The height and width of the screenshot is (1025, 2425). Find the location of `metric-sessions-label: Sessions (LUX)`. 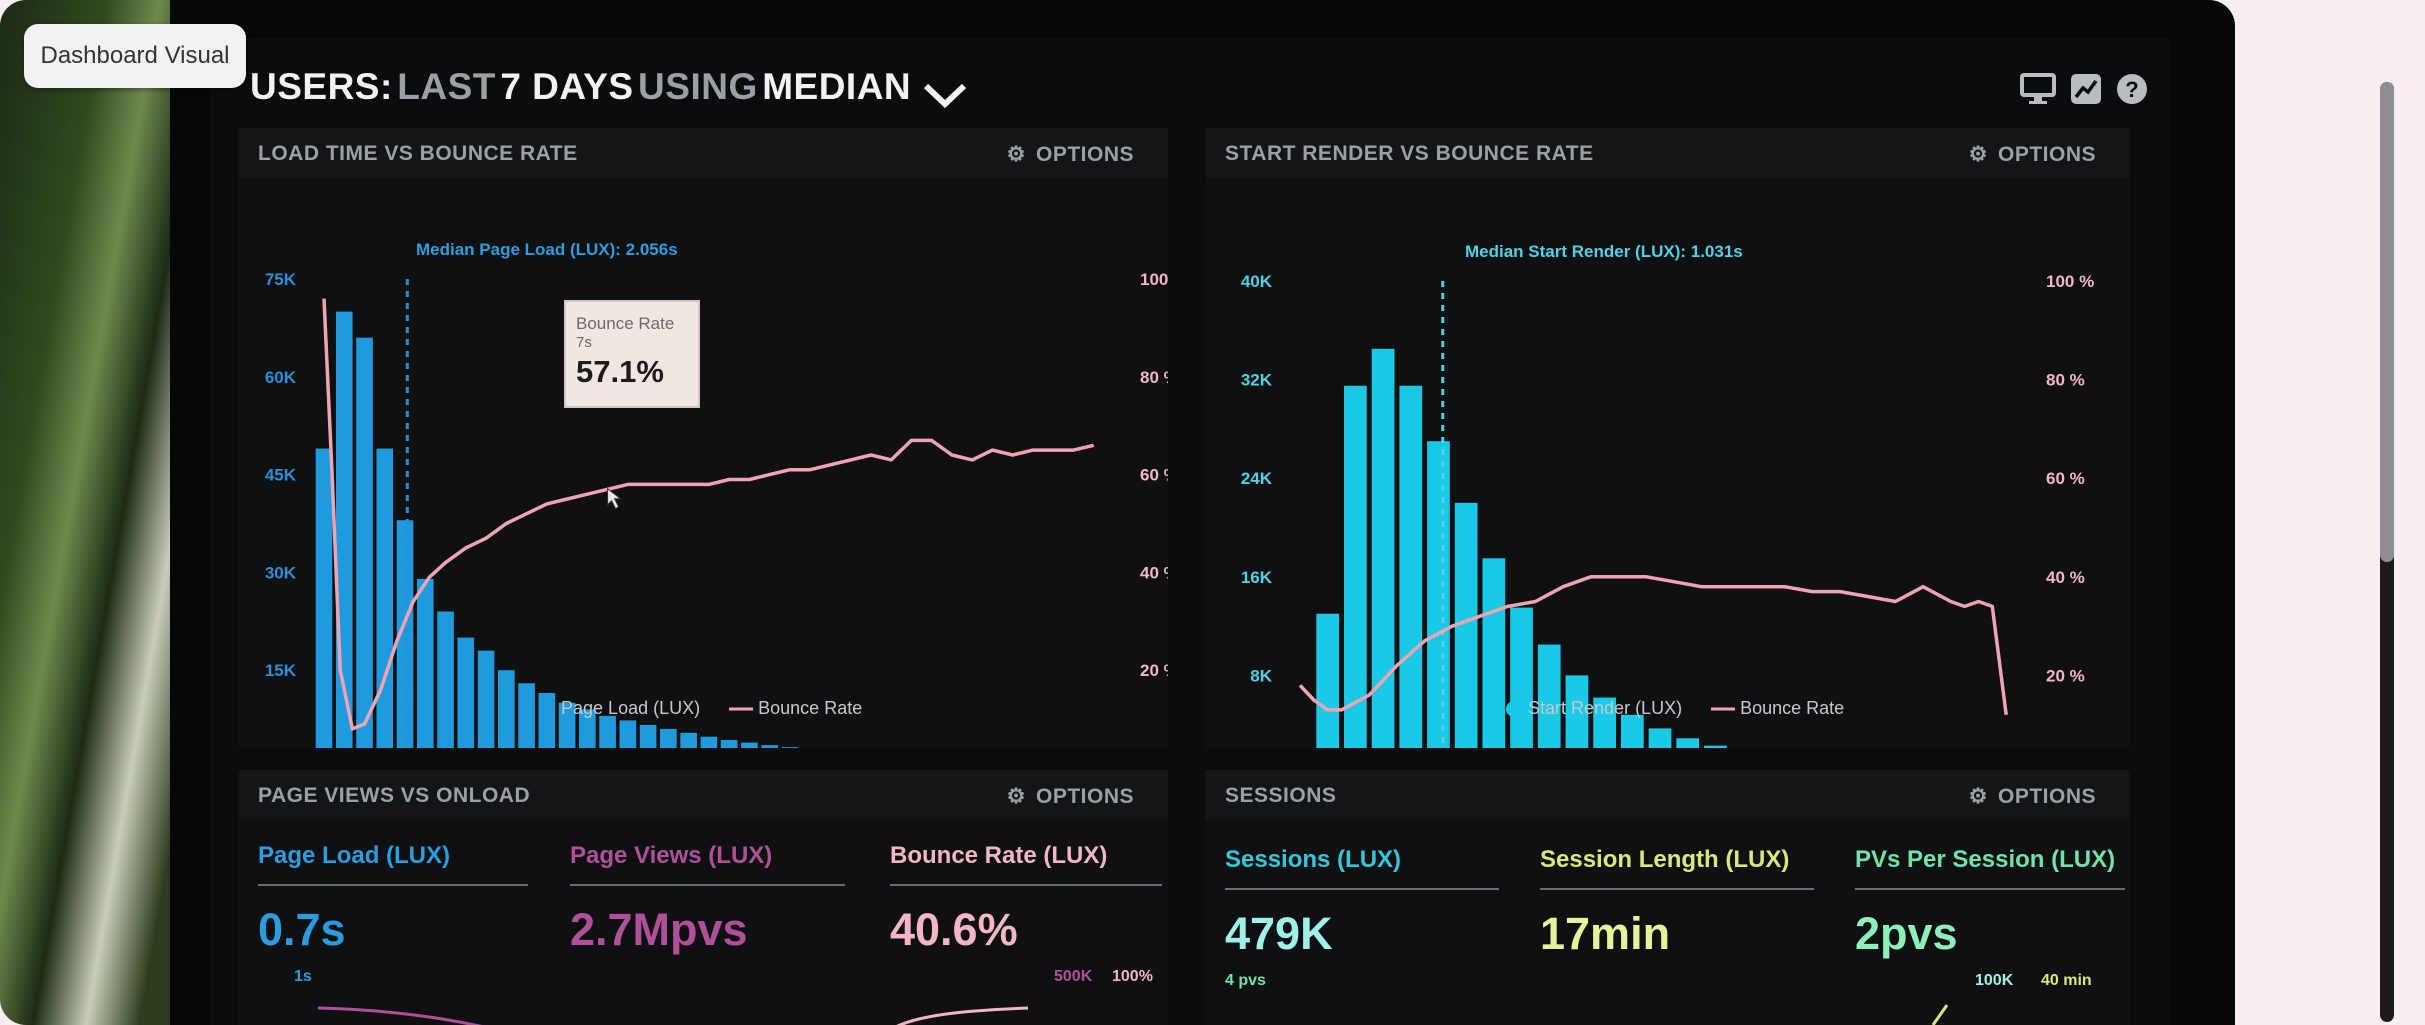

metric-sessions-label: Sessions (LUX) is located at coordinates (1313, 859).